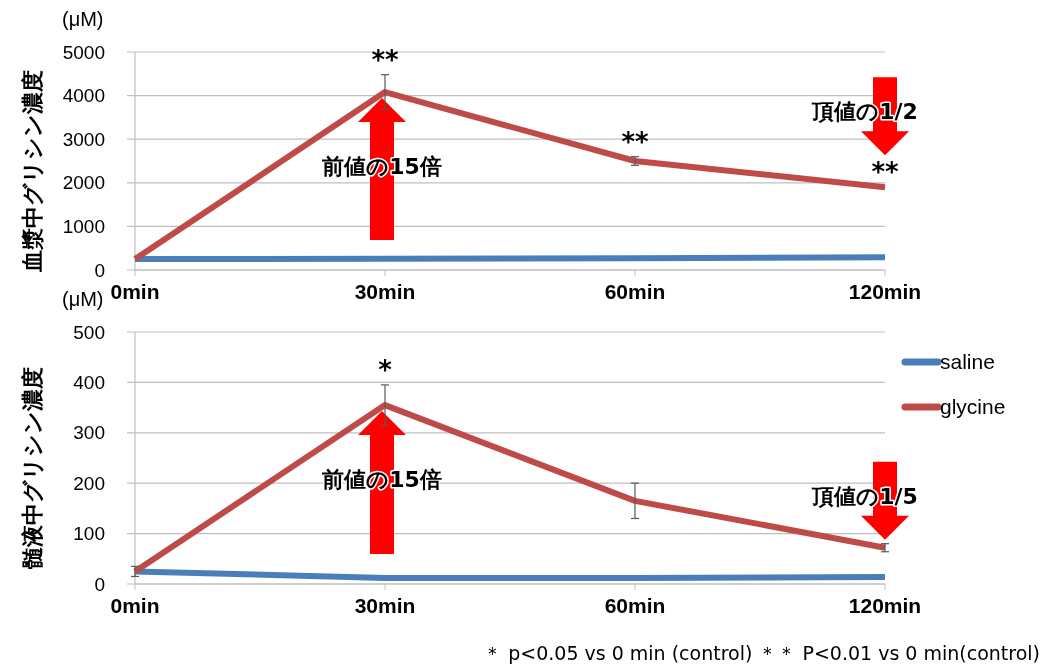  What do you see at coordinates (83, 139) in the screenshot?
I see `y-tick-label: 3000` at bounding box center [83, 139].